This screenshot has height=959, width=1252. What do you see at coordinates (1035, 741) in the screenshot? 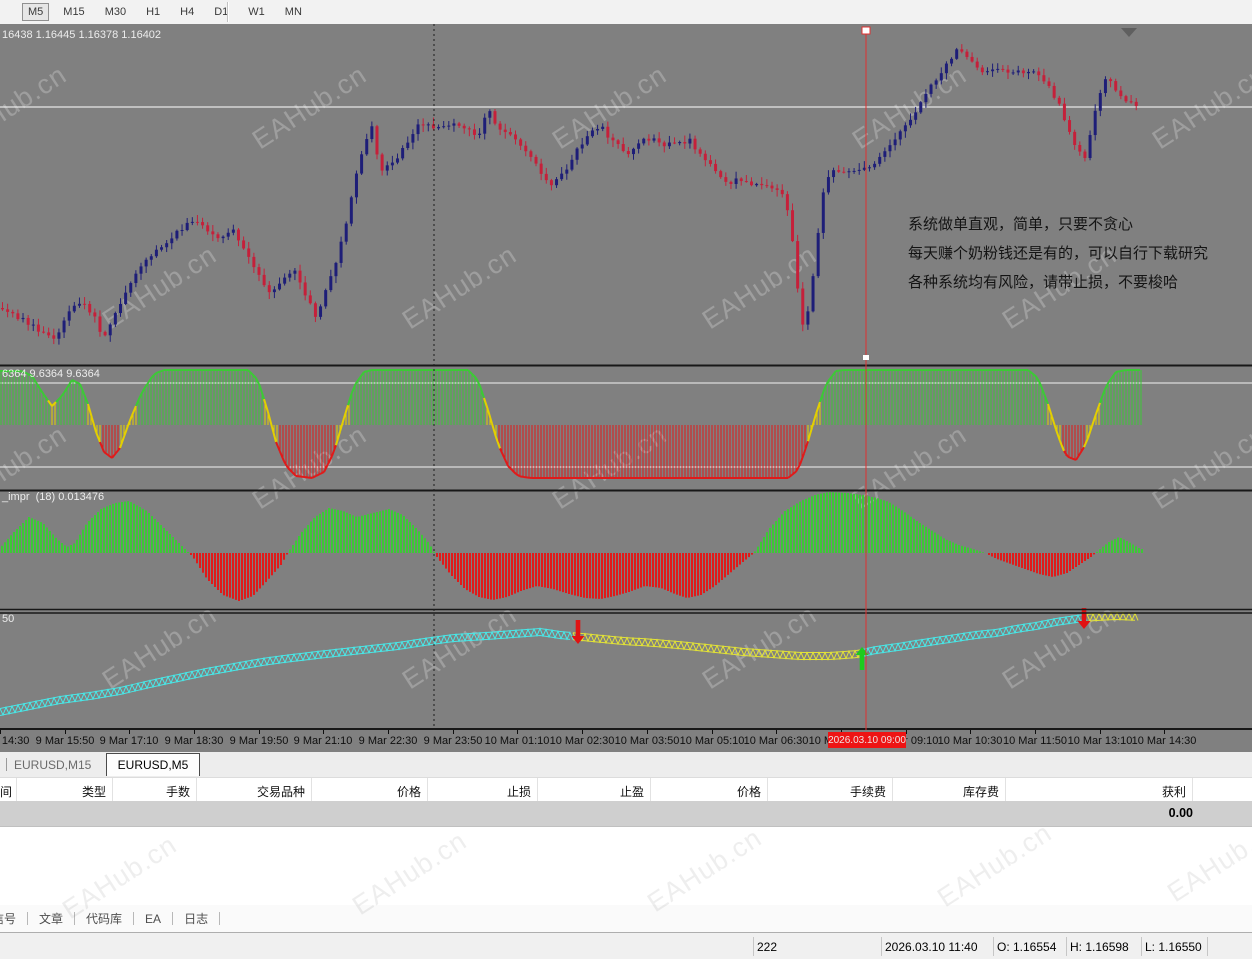
I see `time-label: 10 Mar 11:50` at bounding box center [1035, 741].